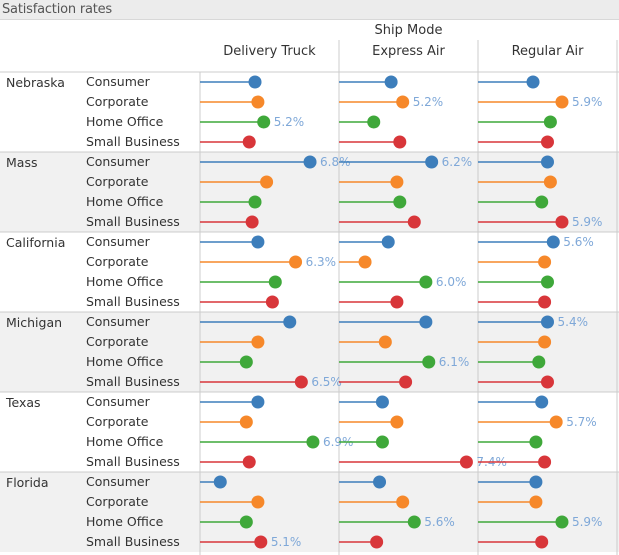 This screenshot has width=619, height=555. What do you see at coordinates (335, 162) in the screenshot?
I see `data-label-mass-delivery-truck-consumer: 6.8%` at bounding box center [335, 162].